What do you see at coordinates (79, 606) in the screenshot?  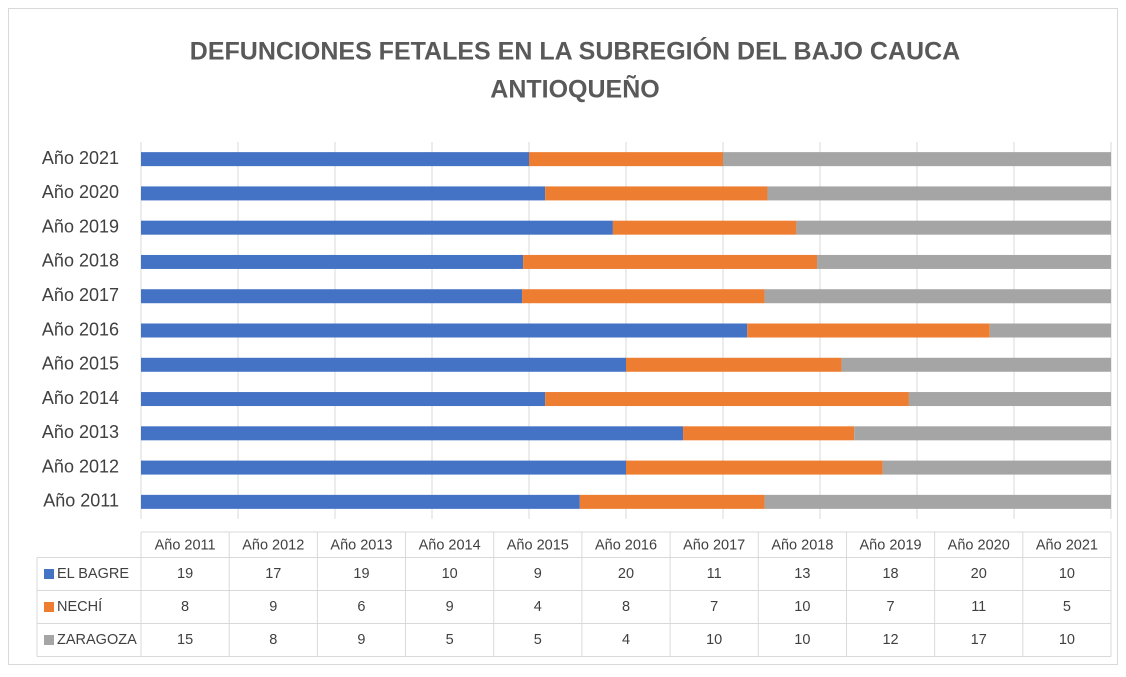 I see `legend-label: NECHÍ` at bounding box center [79, 606].